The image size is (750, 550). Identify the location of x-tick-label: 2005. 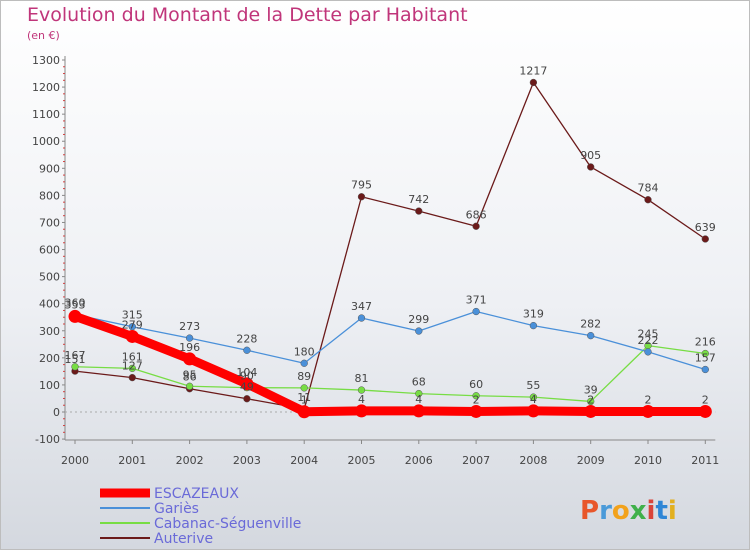
(362, 460).